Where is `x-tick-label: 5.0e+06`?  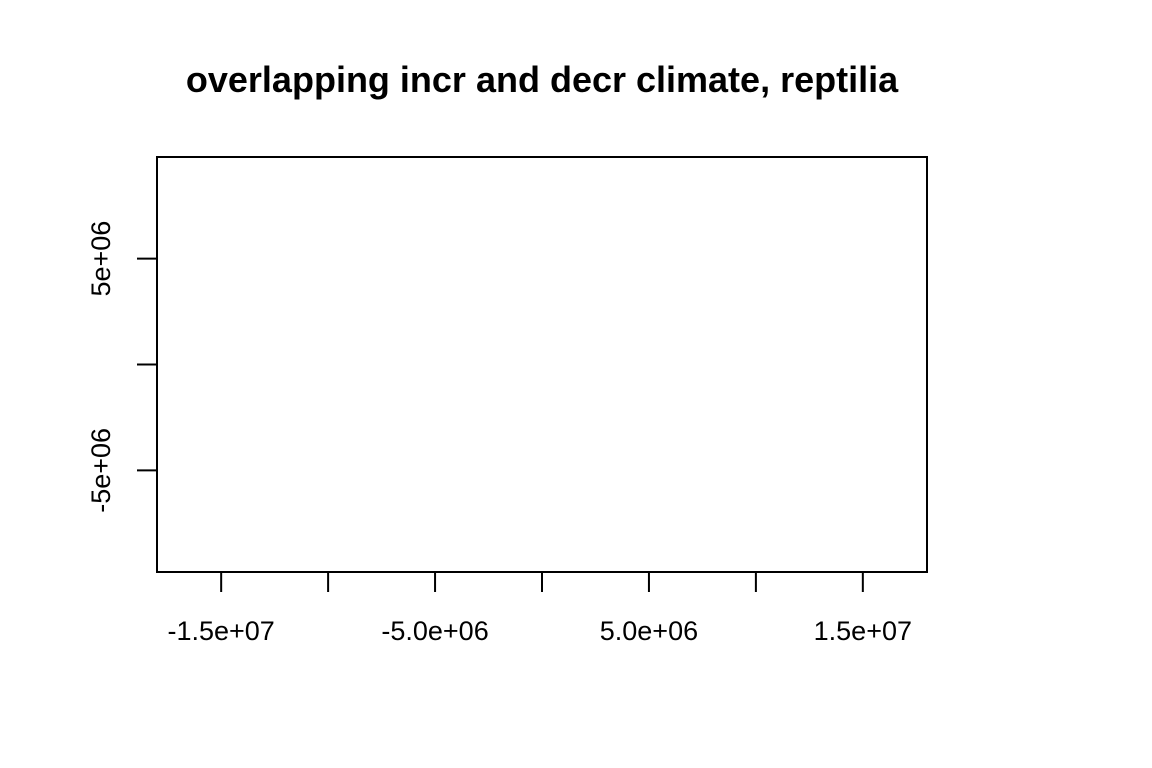 x-tick-label: 5.0e+06 is located at coordinates (649, 631).